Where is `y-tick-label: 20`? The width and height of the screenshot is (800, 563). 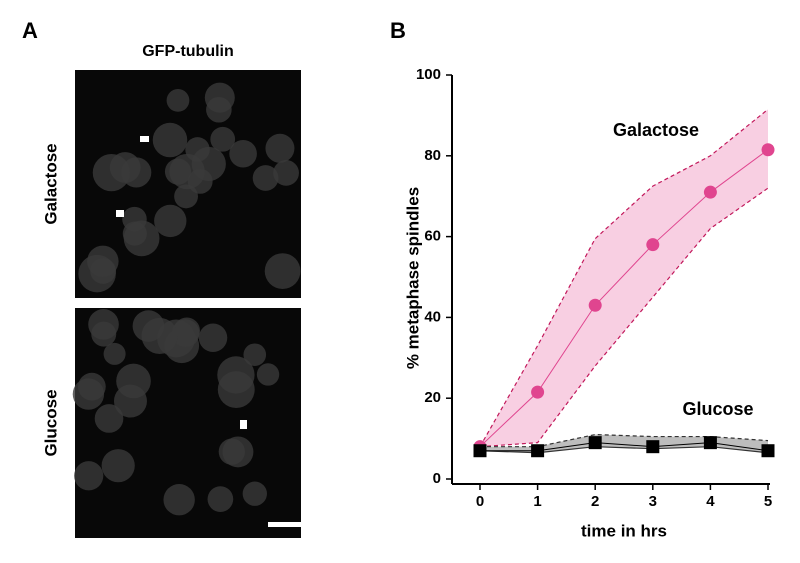
y-tick-label: 20 is located at coordinates (432, 397).